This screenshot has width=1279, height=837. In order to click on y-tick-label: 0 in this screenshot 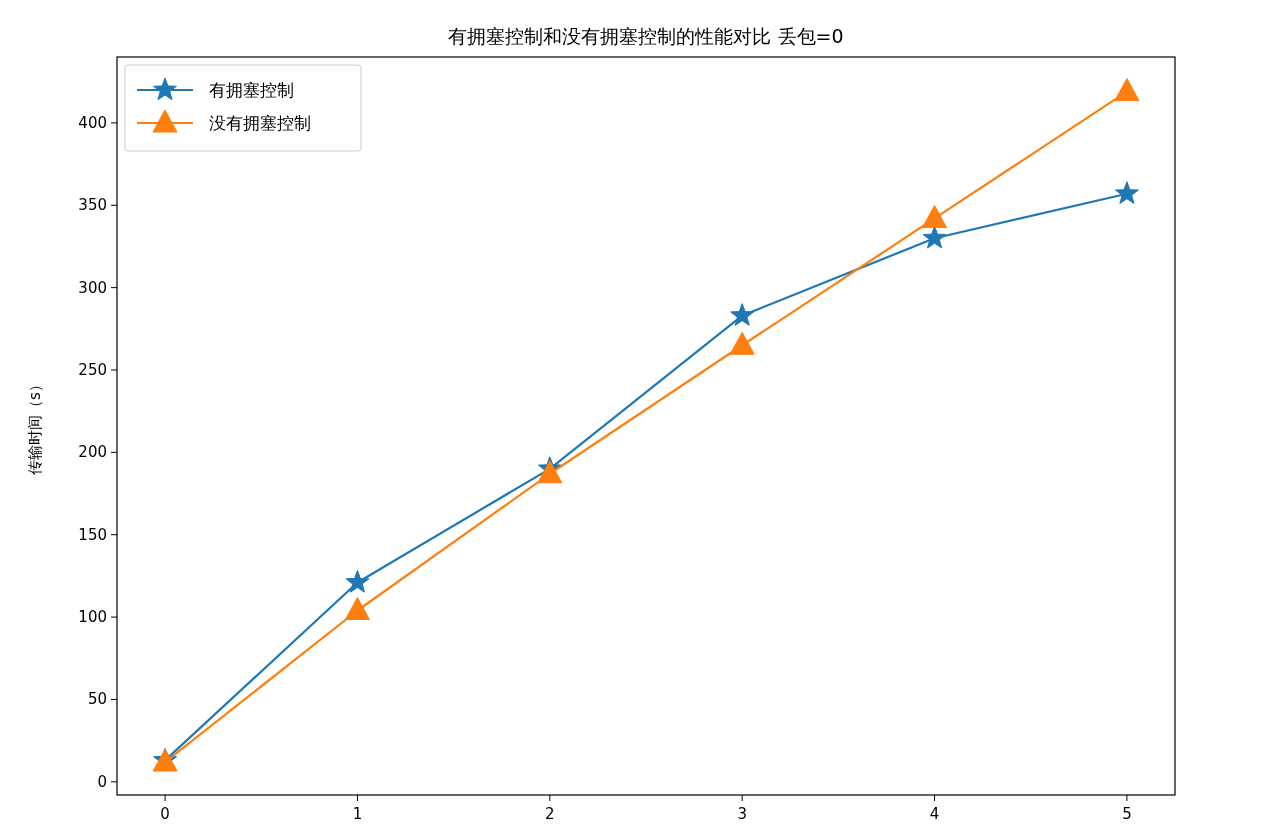, I will do `click(102, 781)`.